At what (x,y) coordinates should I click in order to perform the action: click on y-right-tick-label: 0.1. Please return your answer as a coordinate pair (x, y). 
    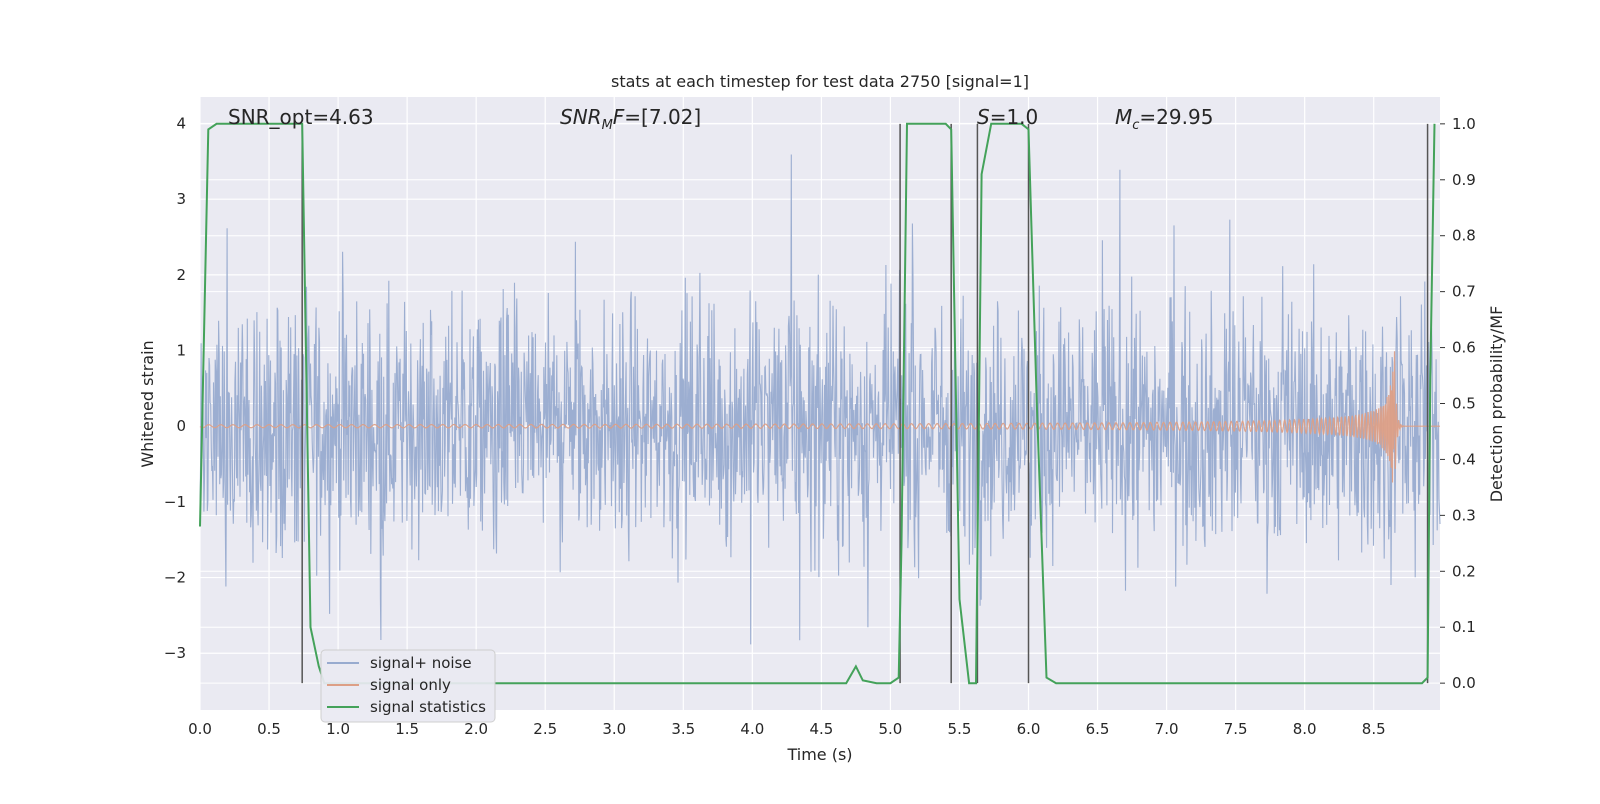
    Looking at the image, I should click on (1464, 627).